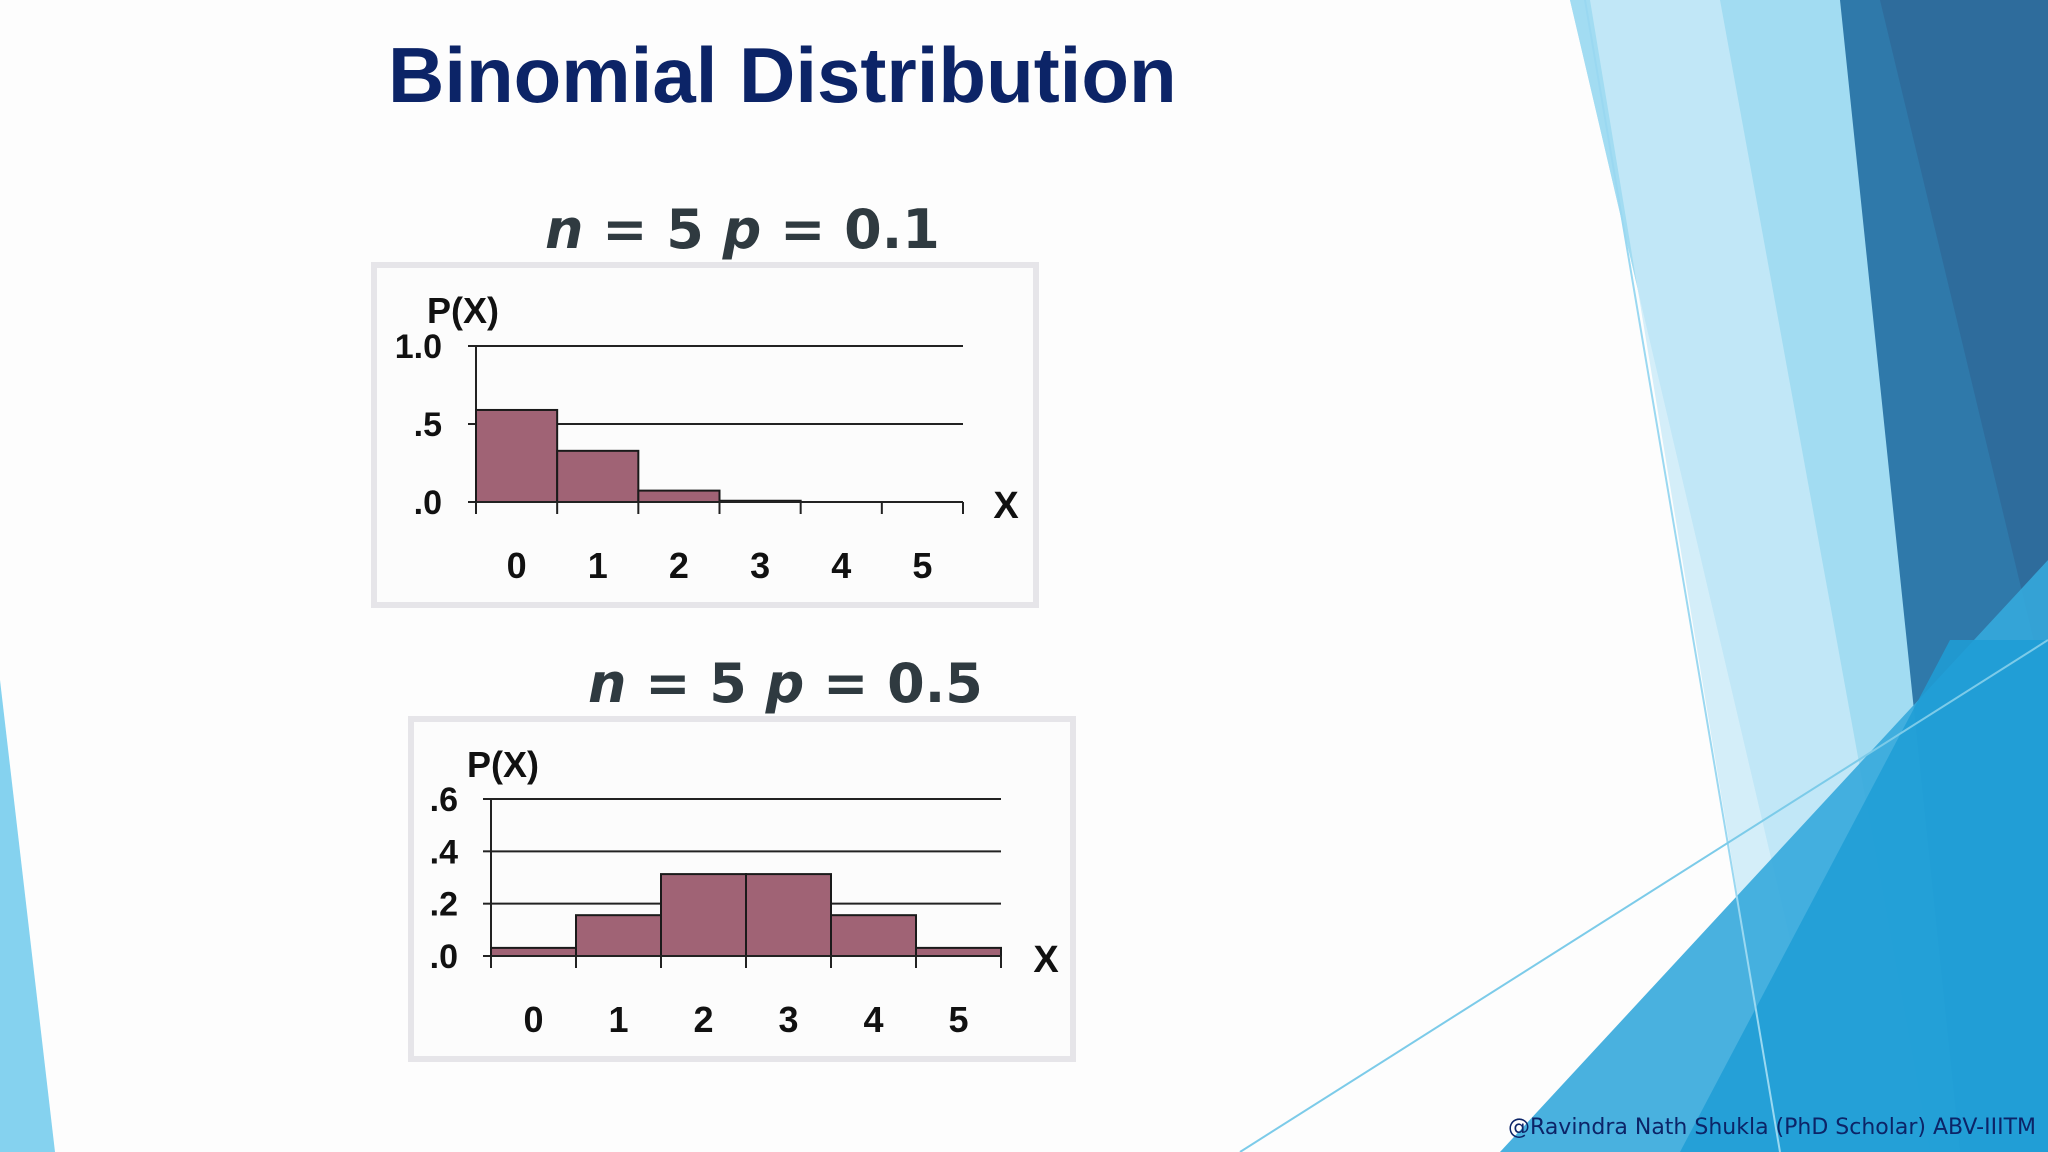 This screenshot has height=1152, width=2048. I want to click on slide-title: Binomial Distribution, so click(782, 75).